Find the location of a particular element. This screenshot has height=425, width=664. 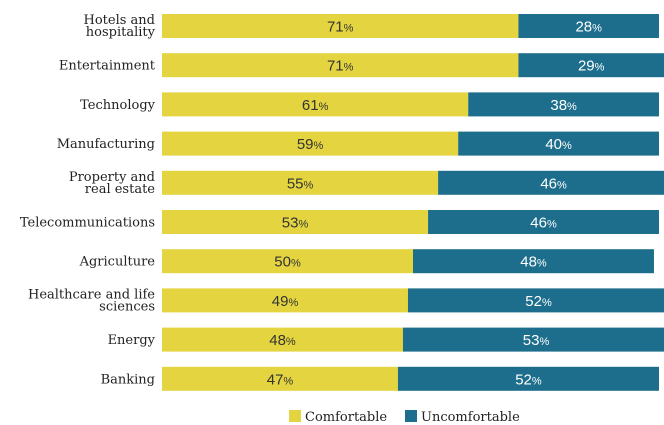

data-label-uncomfortable-energy: 53% is located at coordinates (536, 340).